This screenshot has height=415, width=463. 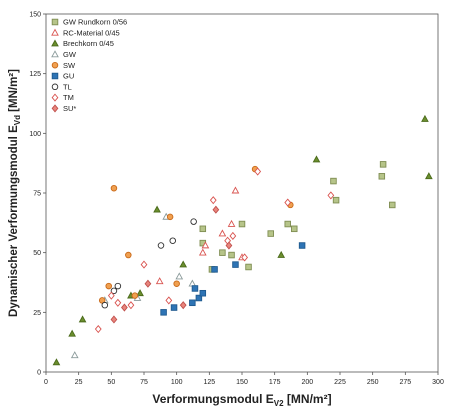 I want to click on x-tick-label: 25, so click(x=79, y=382).